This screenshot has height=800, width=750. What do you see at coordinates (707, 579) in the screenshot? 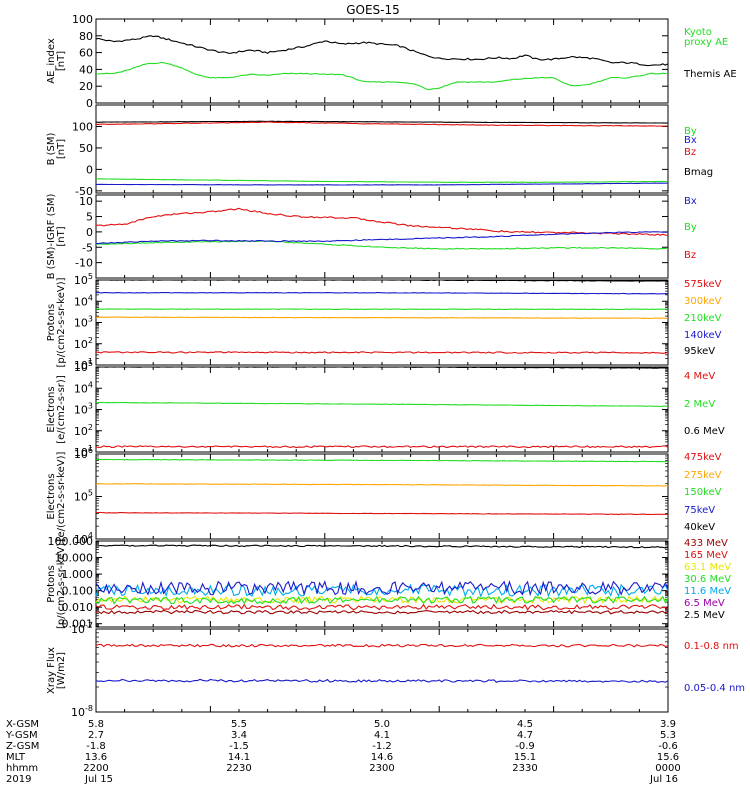
I see `legend-label: 30.6 MeV` at bounding box center [707, 579].